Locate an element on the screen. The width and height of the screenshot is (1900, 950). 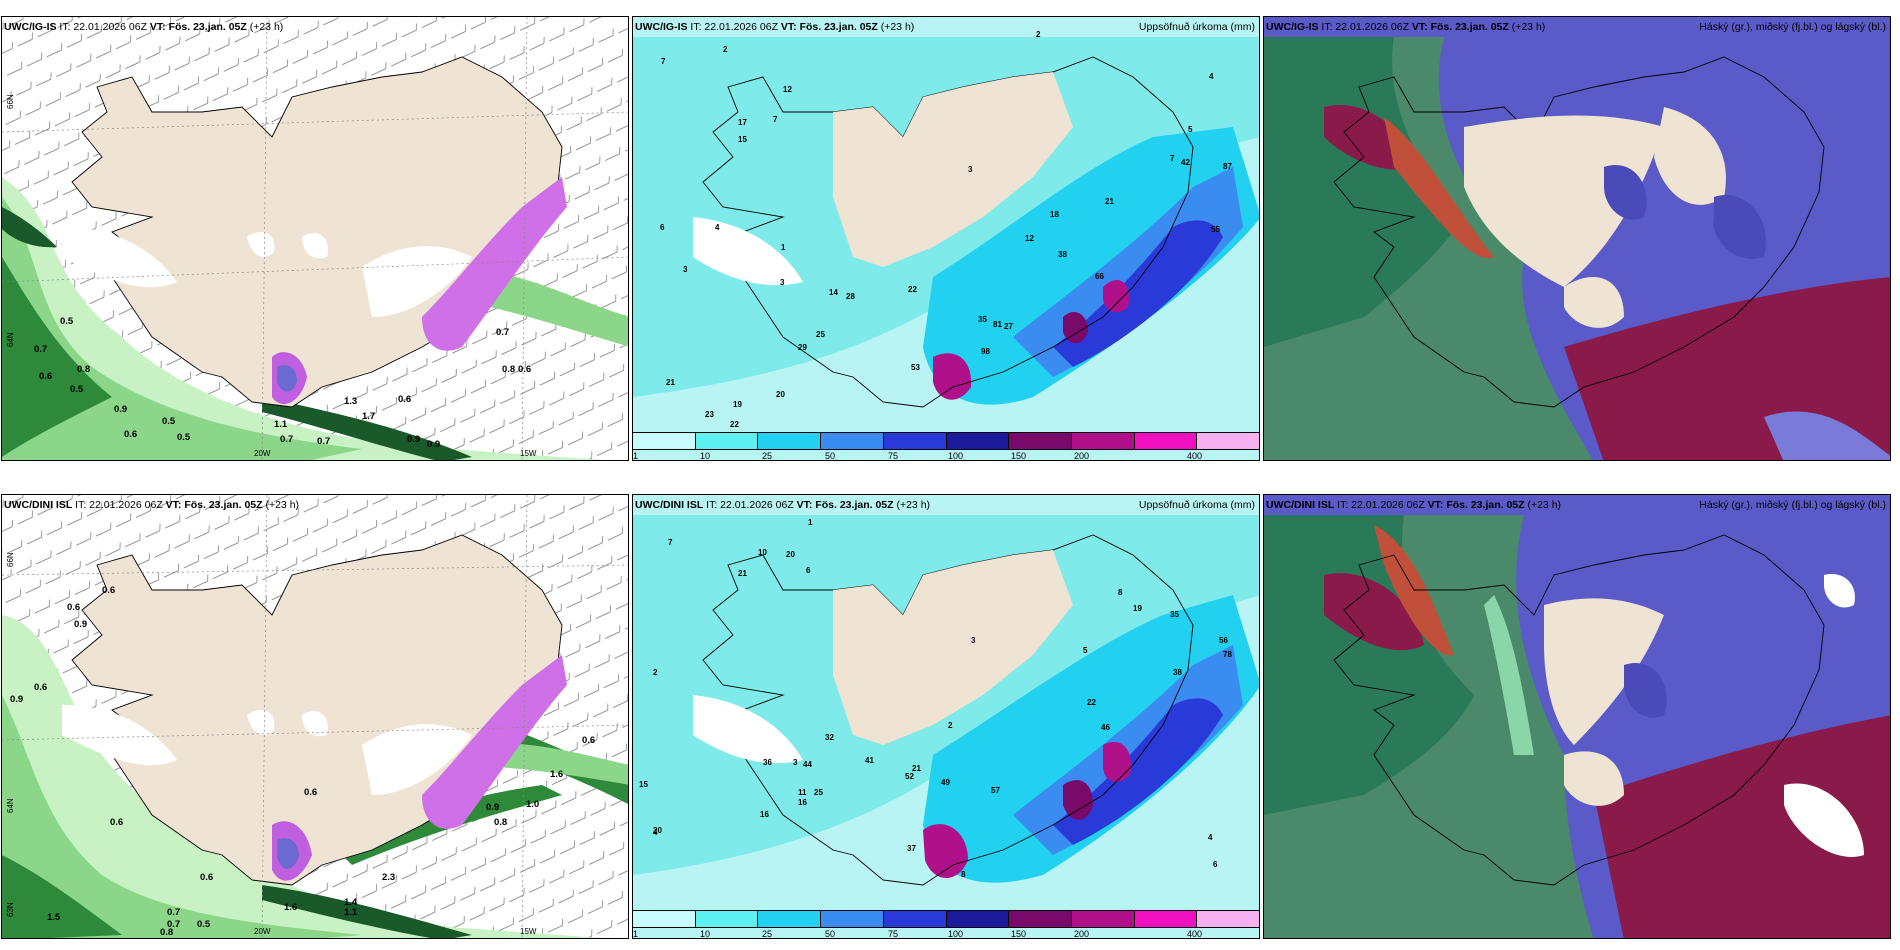
precip-label: 29 is located at coordinates (802, 347).